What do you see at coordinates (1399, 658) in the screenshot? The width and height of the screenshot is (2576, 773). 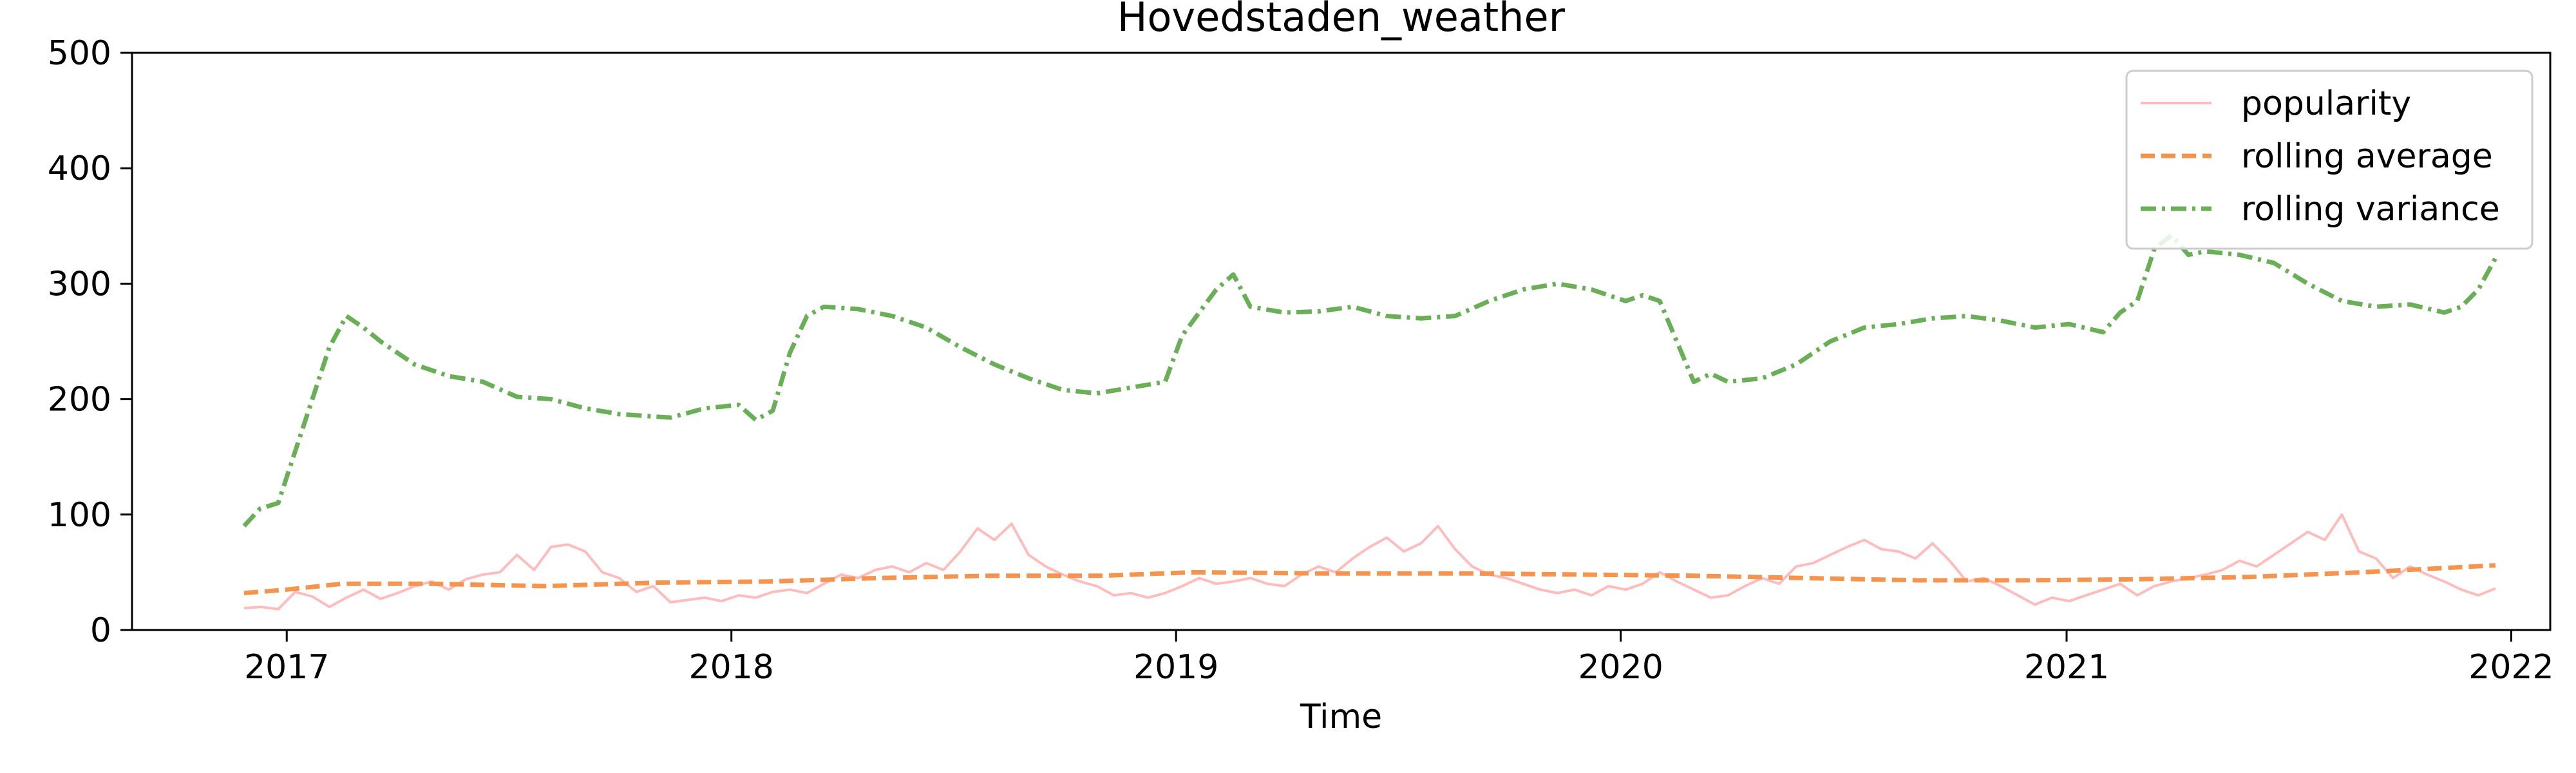 I see `x-axis: 2017 2018 2019 2020 2021 2022` at bounding box center [1399, 658].